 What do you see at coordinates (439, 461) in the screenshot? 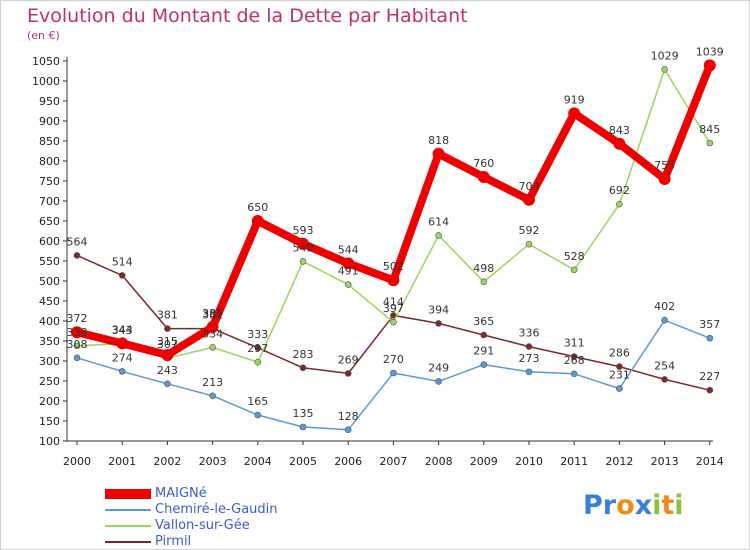
I see `x-tick-label: 2008` at bounding box center [439, 461].